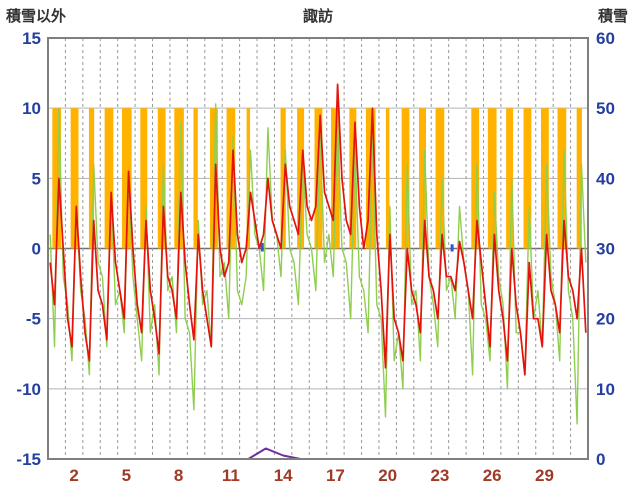 This screenshot has width=636, height=501. I want to click on left-axis-tick-label: -5, so click(33, 319).